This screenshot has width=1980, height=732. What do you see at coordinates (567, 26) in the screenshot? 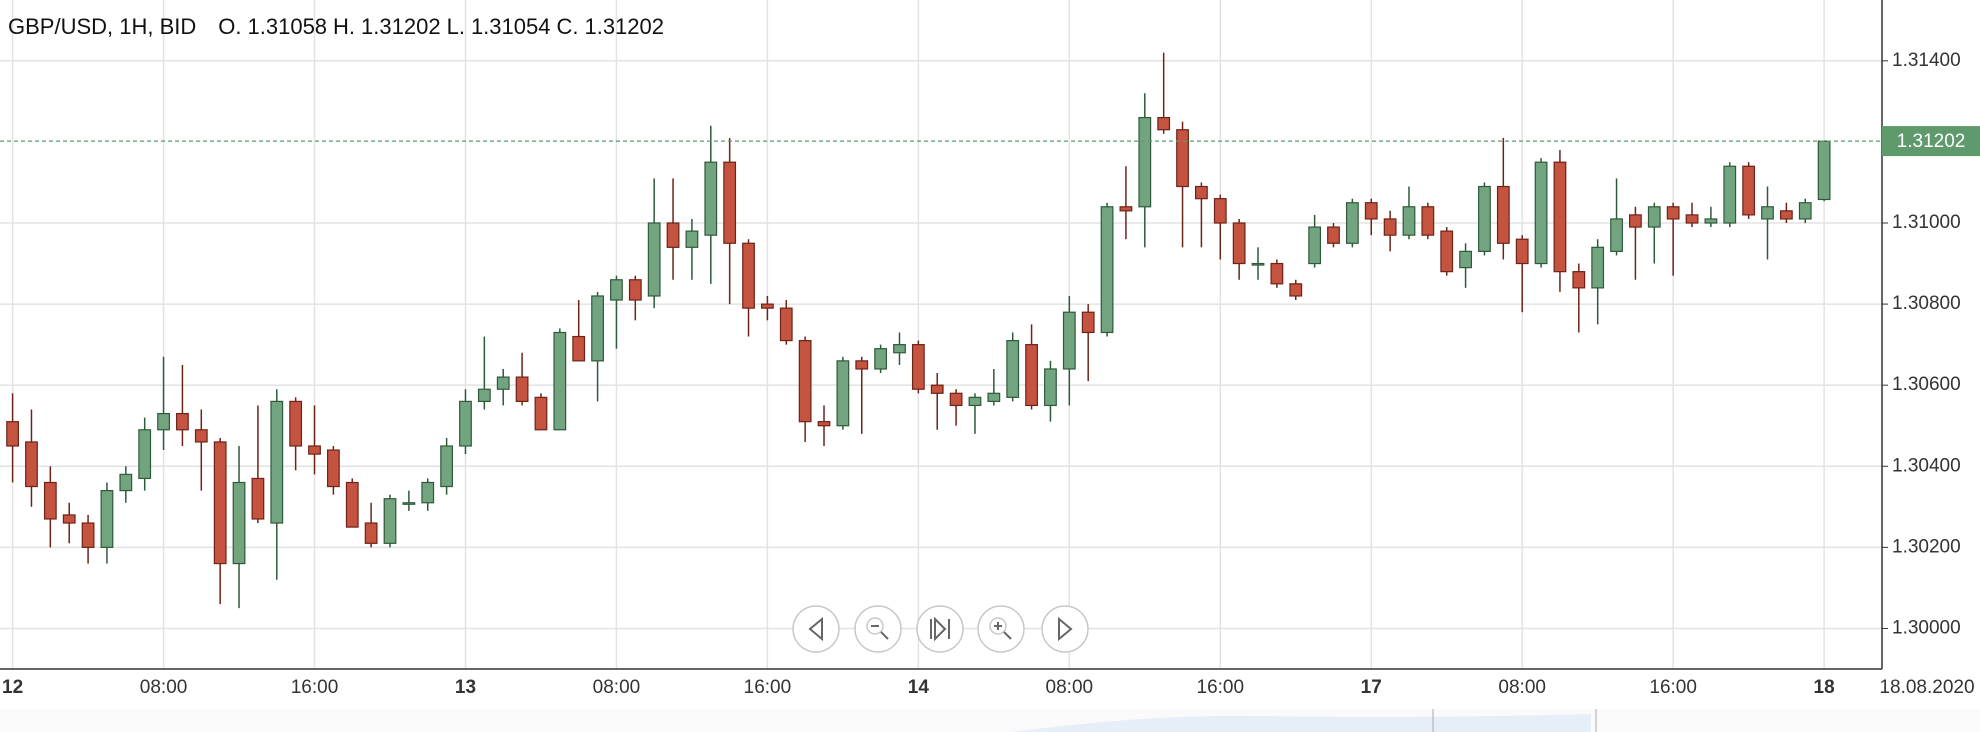
I see `ohlc-label: C.` at bounding box center [567, 26].